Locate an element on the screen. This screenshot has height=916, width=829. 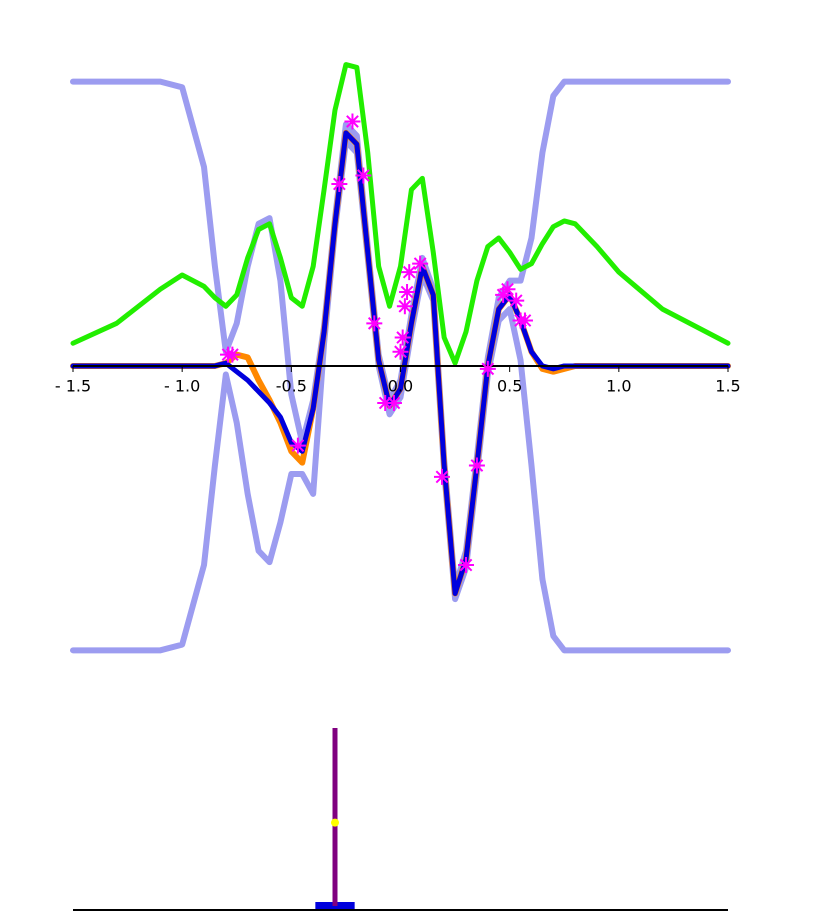
x-tick-label: 1.5 is located at coordinates (727, 385).